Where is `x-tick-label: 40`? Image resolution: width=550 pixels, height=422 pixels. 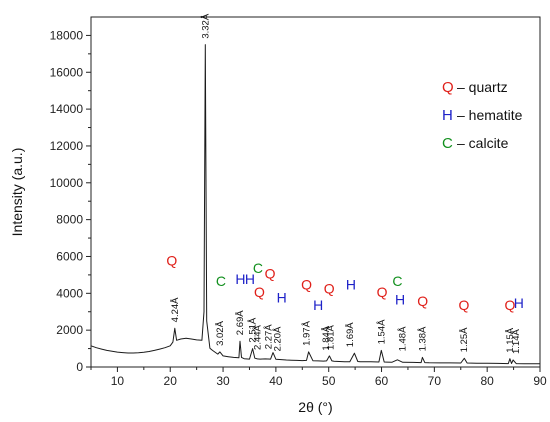 x-tick-label: 40 is located at coordinates (276, 381).